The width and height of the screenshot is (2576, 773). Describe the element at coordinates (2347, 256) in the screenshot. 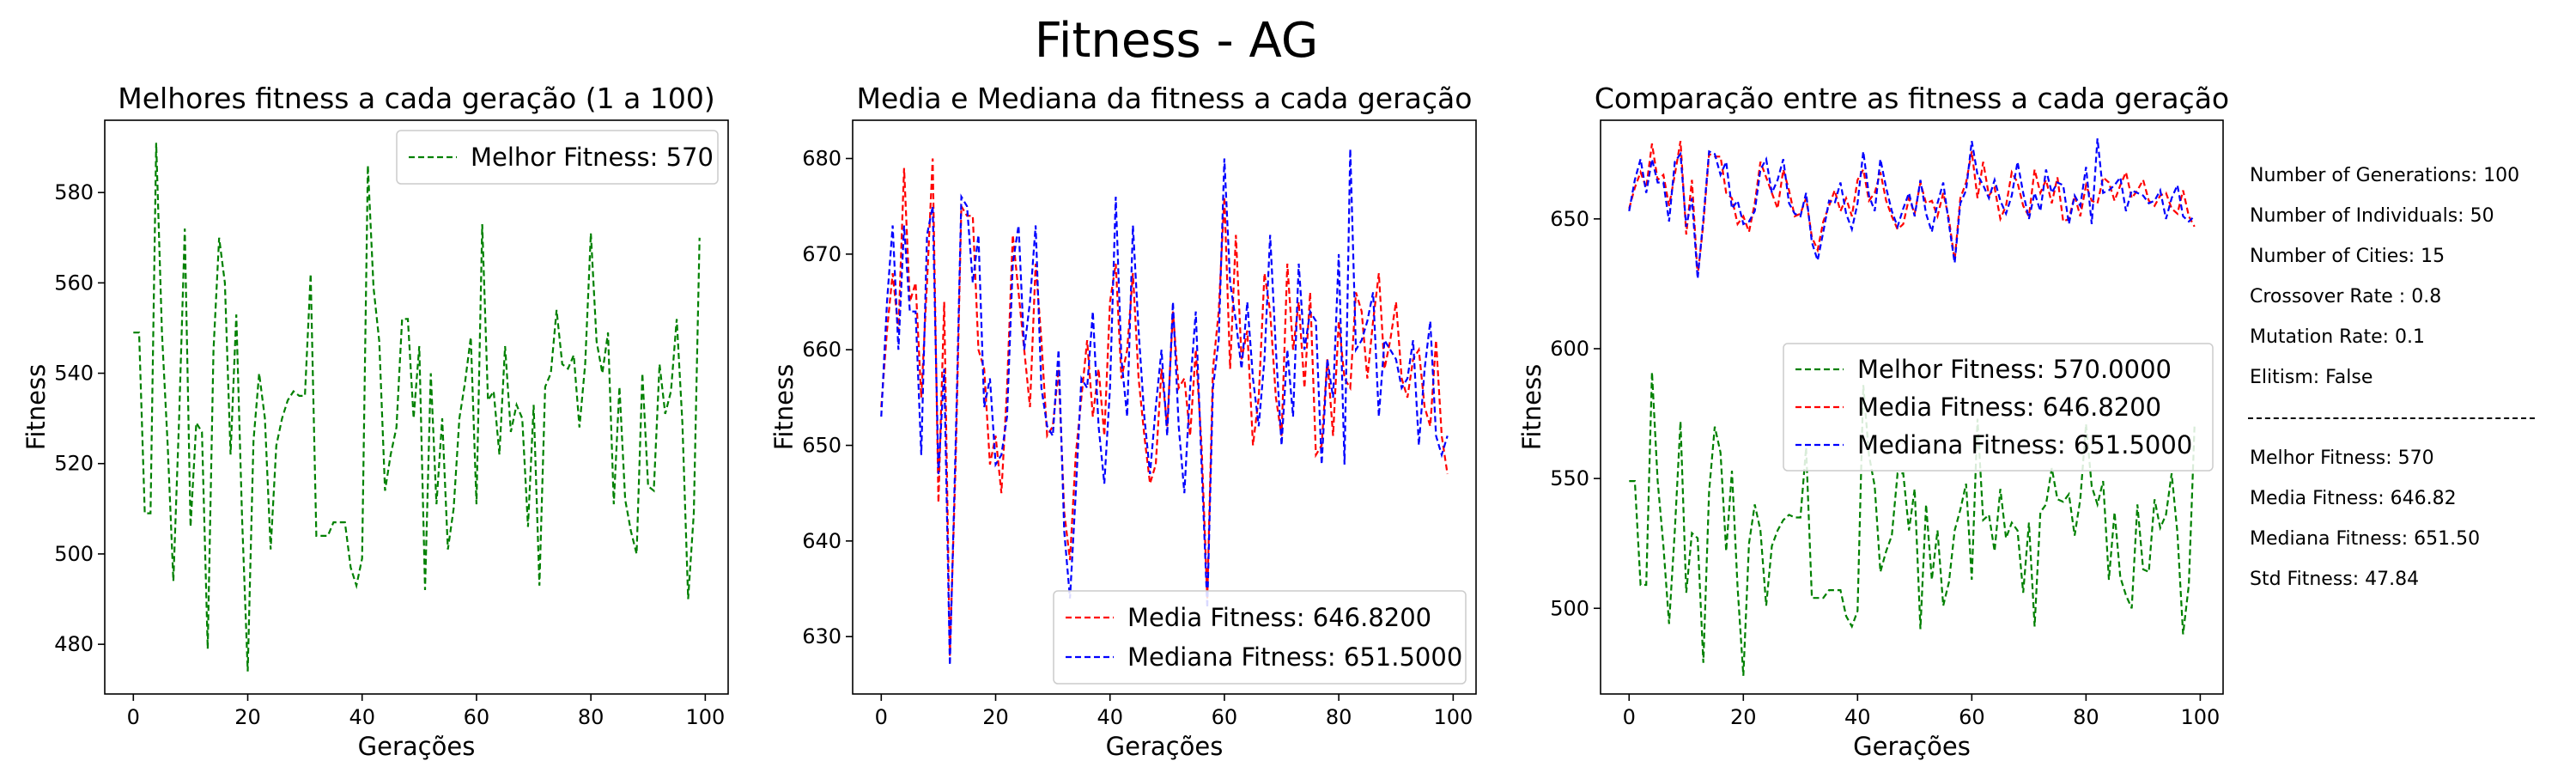

I see `info-param-cities: Number of Cities: 15` at that location.